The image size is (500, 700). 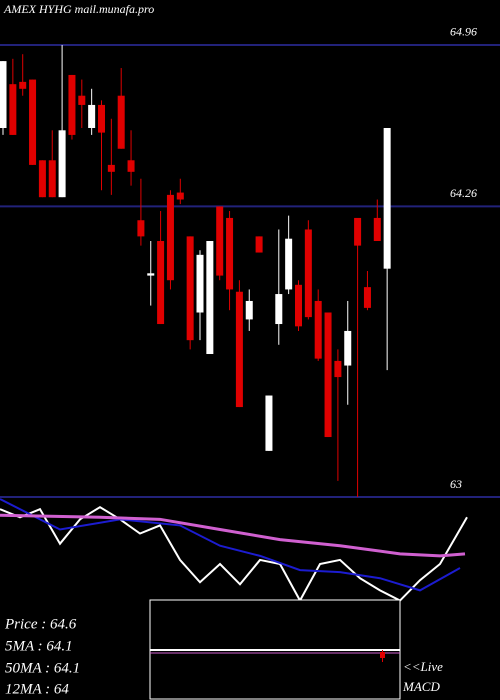 What do you see at coordinates (456, 484) in the screenshot?
I see `y-tick-label: 63` at bounding box center [456, 484].